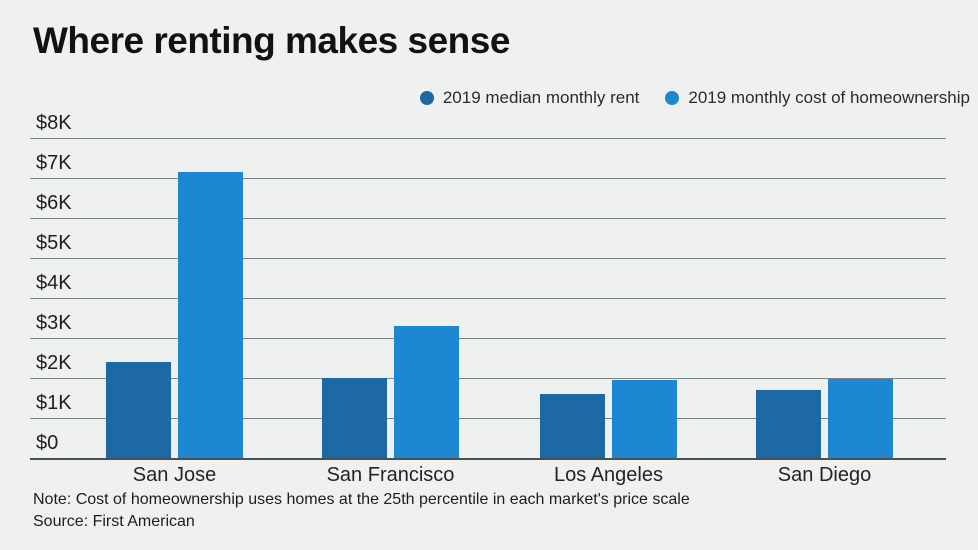 The height and width of the screenshot is (550, 978). Describe the element at coordinates (271, 40) in the screenshot. I see `chart-title: Where renting makes sense` at that location.